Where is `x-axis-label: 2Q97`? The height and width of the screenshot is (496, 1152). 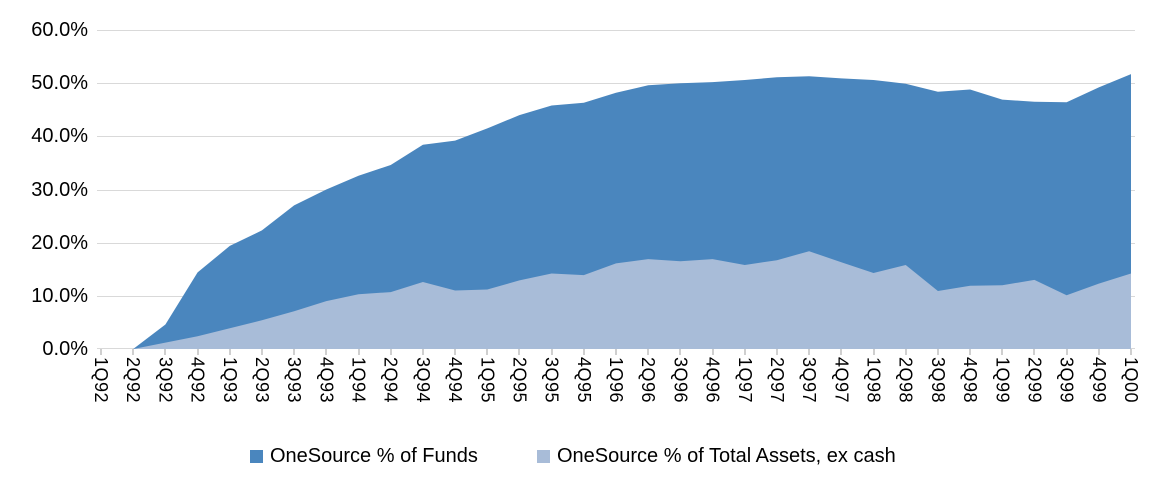 x-axis-label: 2Q97 is located at coordinates (776, 380).